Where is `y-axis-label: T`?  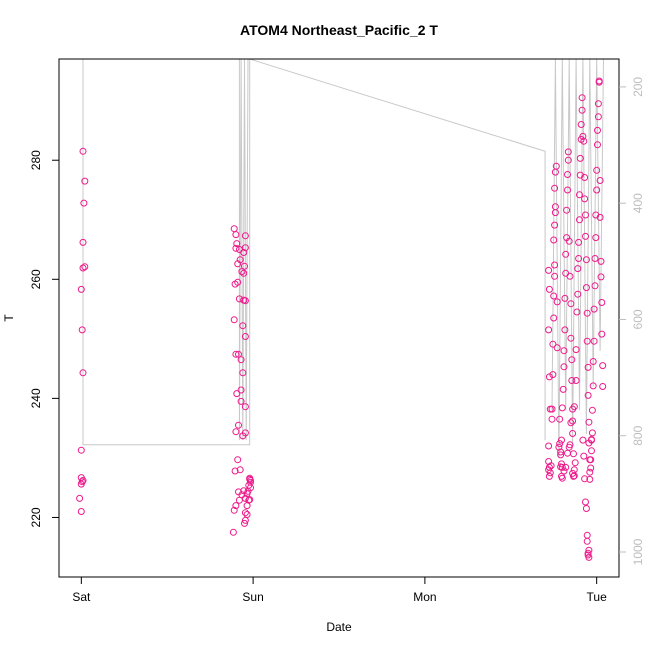 y-axis-label: T is located at coordinates (9, 318).